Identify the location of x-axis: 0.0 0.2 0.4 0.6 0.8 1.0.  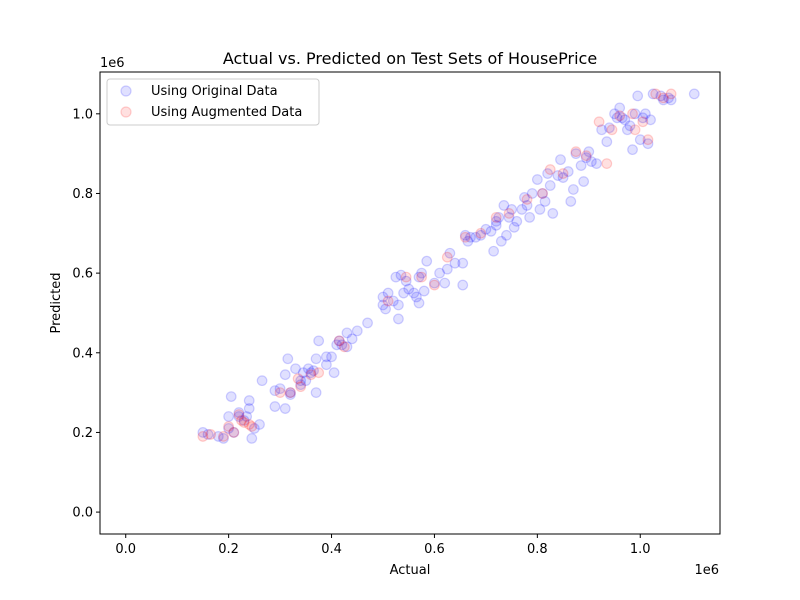
(383, 545).